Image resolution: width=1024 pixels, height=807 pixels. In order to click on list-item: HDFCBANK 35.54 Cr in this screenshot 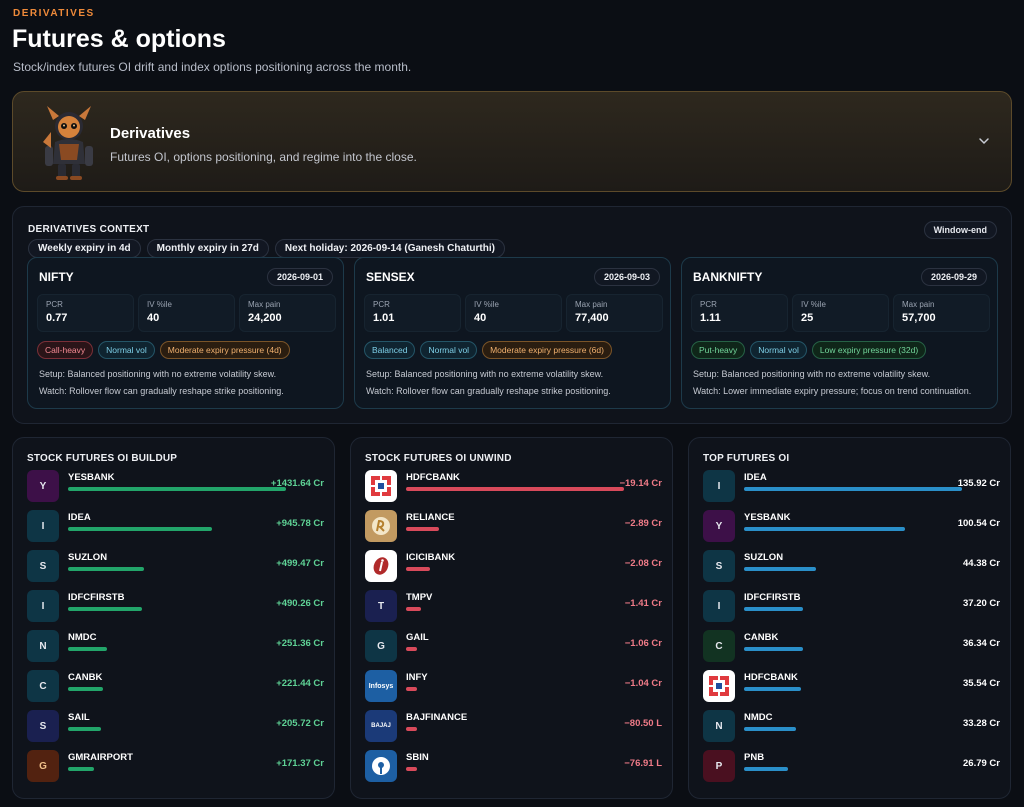, I will do `click(851, 689)`.